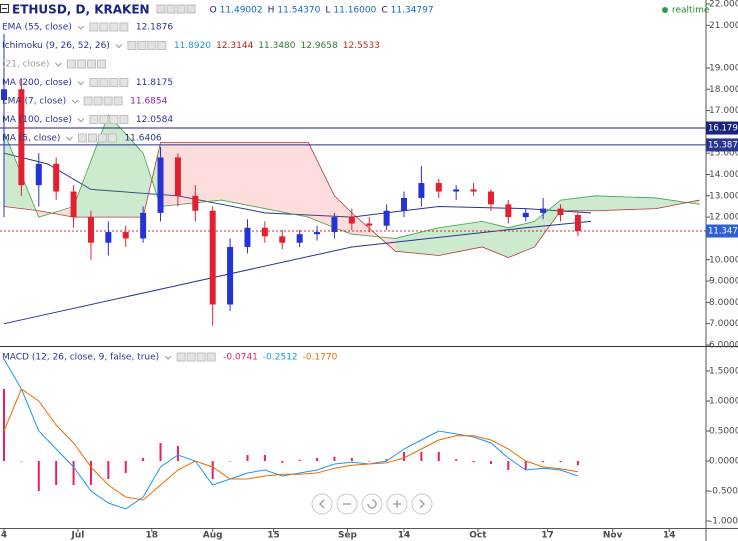 This screenshot has width=738, height=541. I want to click on y-tick-label: -0.5000, so click(723, 492).